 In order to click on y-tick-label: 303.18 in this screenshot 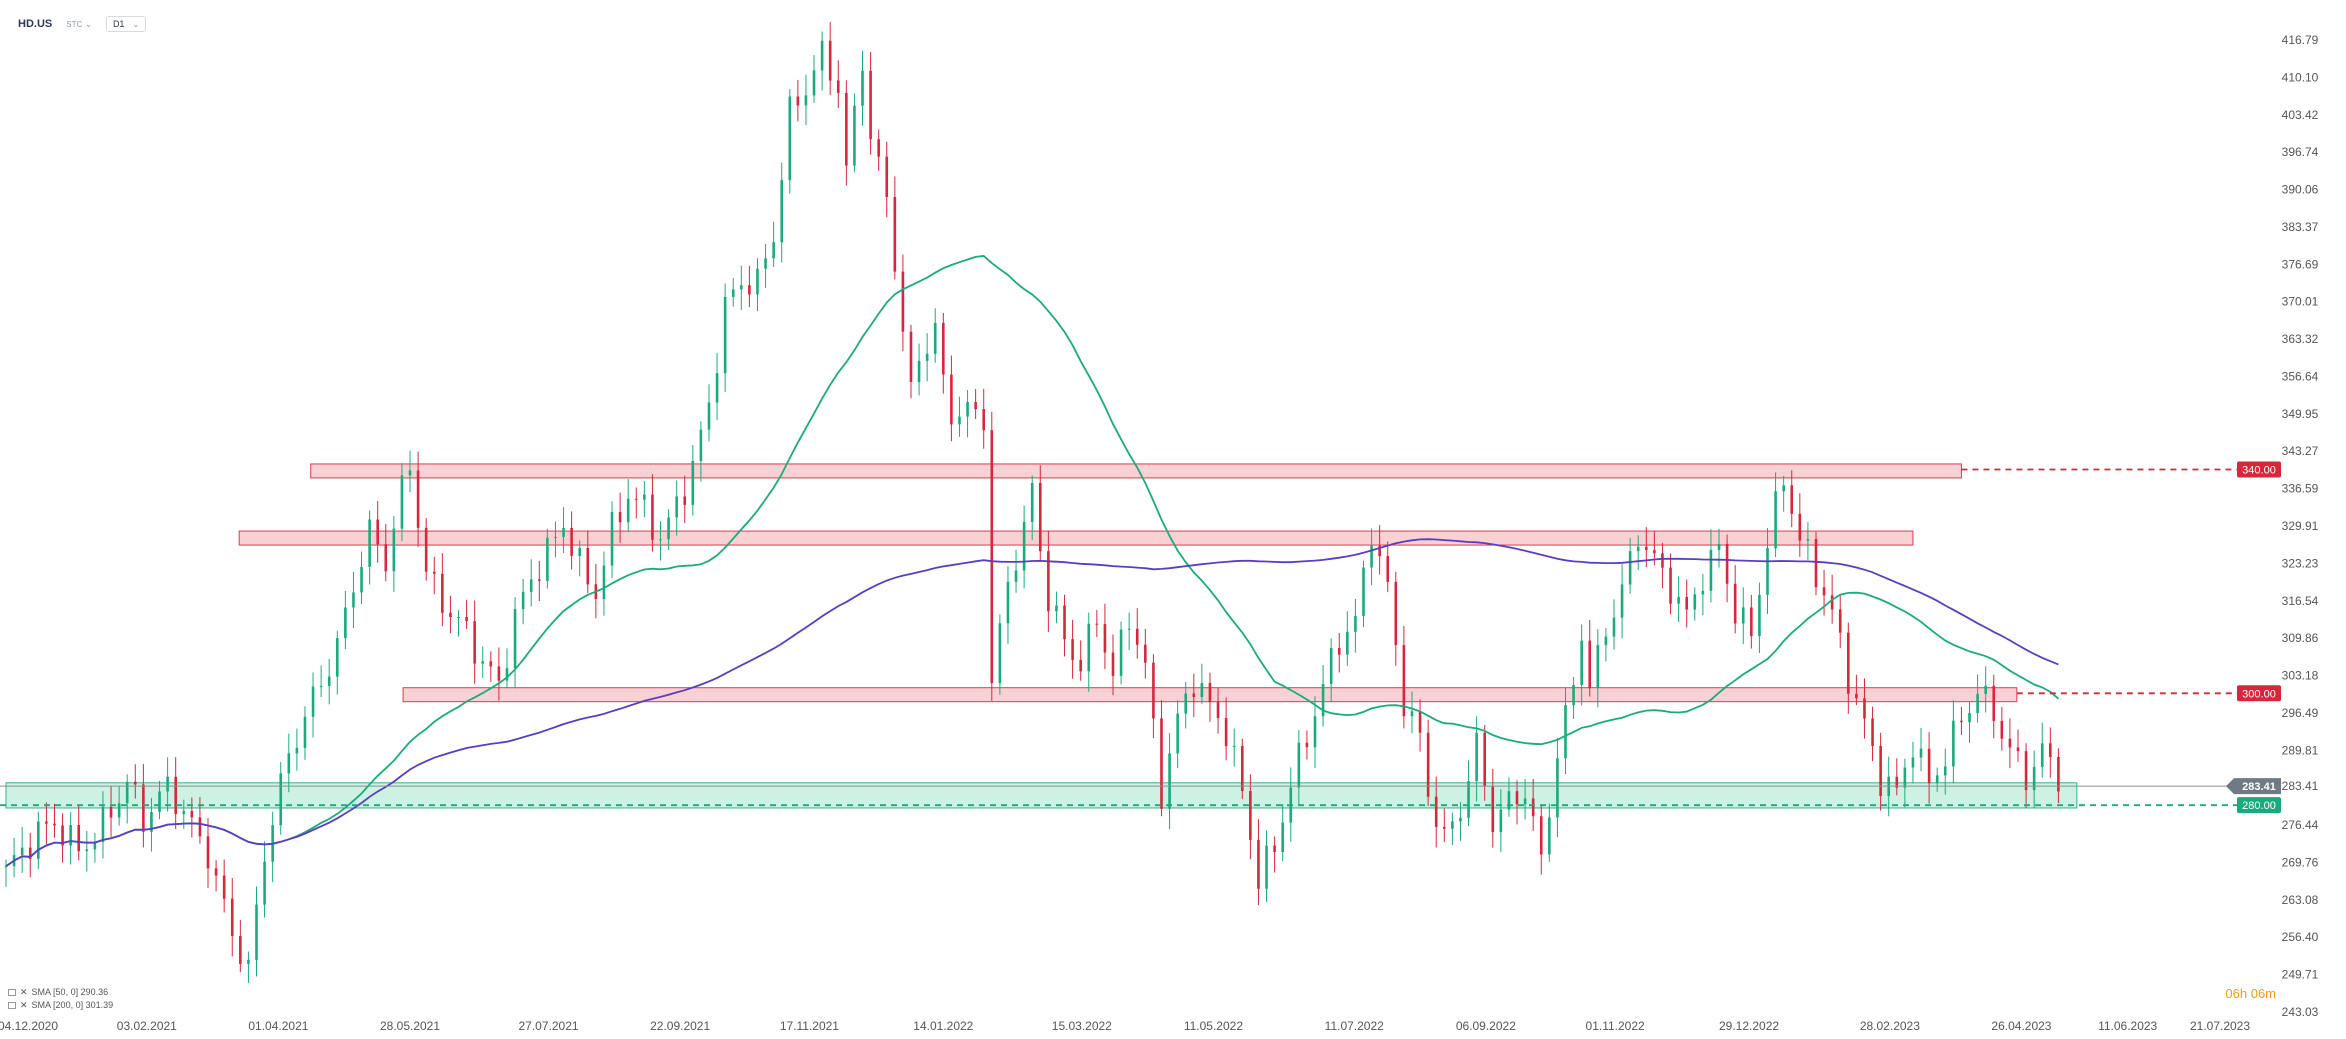, I will do `click(2300, 676)`.